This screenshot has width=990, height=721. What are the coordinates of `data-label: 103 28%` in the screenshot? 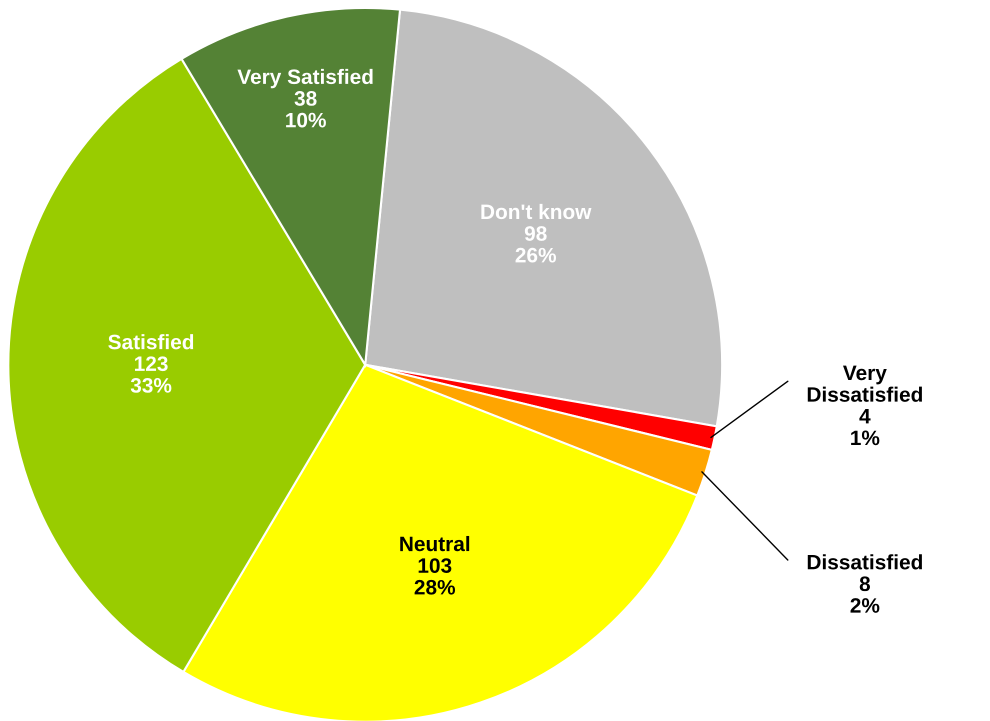 It's located at (435, 576).